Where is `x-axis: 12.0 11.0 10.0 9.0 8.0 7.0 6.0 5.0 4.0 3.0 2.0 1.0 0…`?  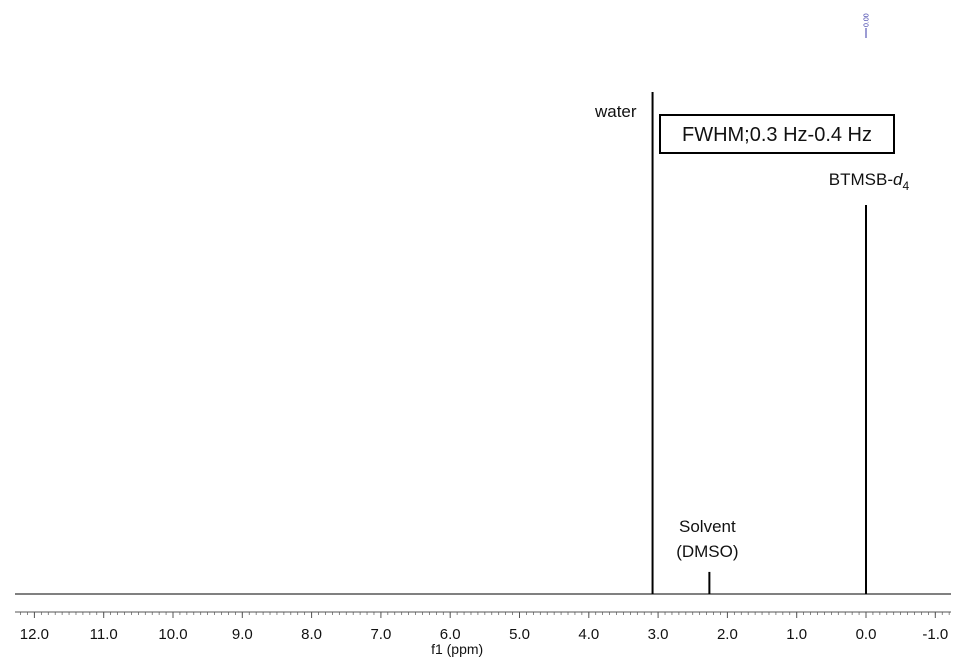 x-axis: 12.0 11.0 10.0 9.0 8.0 7.0 6.0 5.0 4.0 3.0 2.0 1.0 0… is located at coordinates (483, 634).